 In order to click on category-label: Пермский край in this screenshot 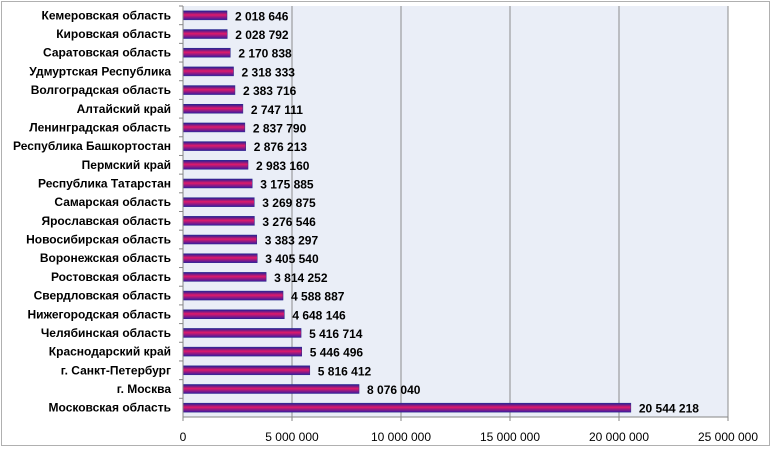, I will do `click(126, 165)`.